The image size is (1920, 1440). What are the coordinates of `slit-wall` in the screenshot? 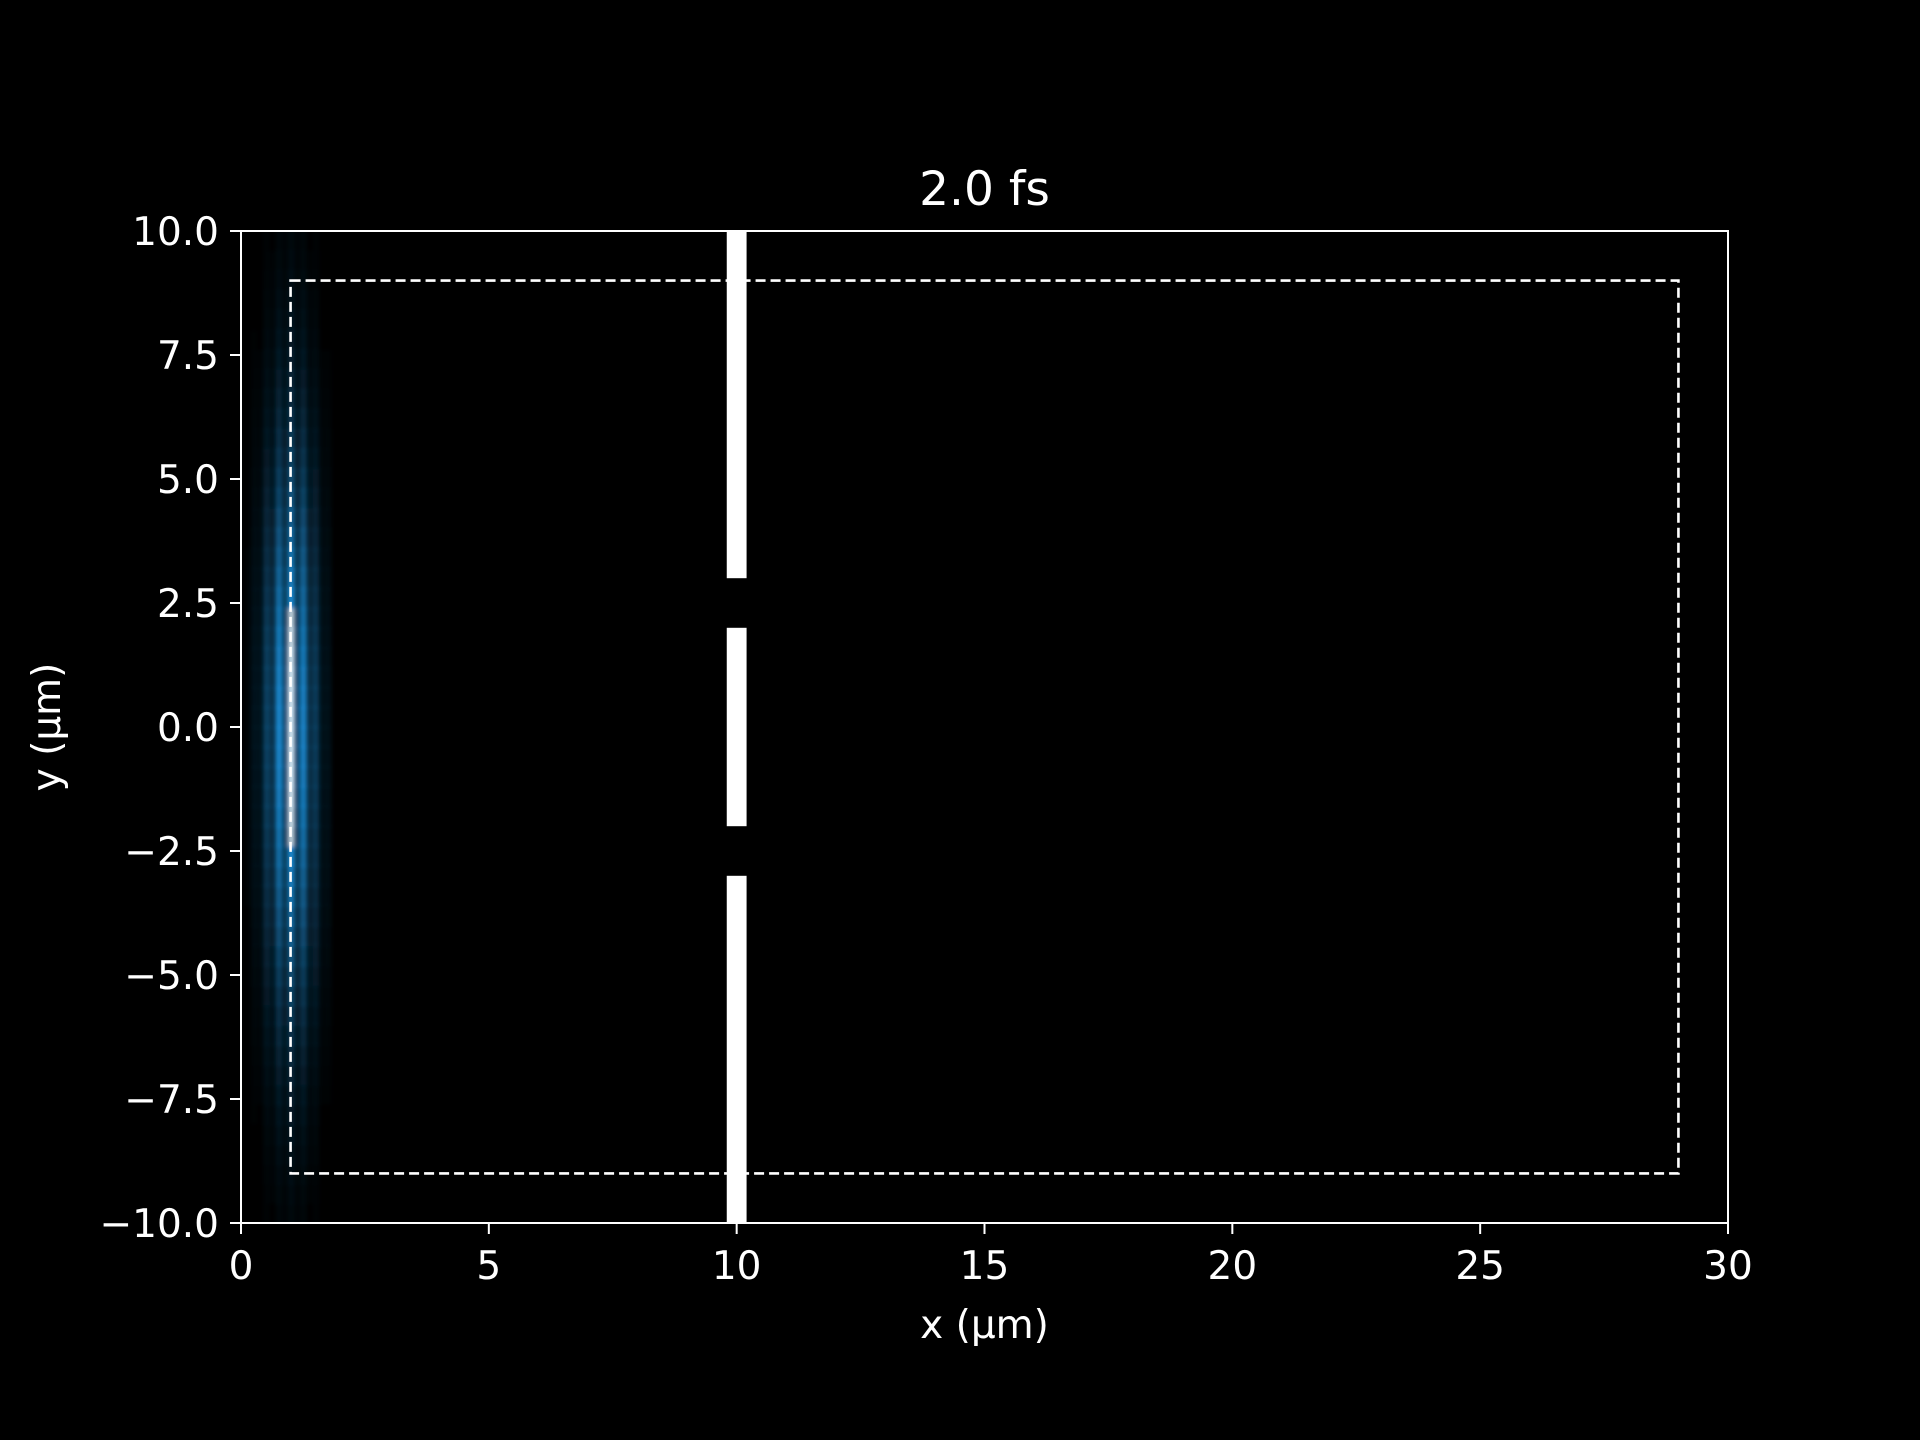 It's located at (736, 727).